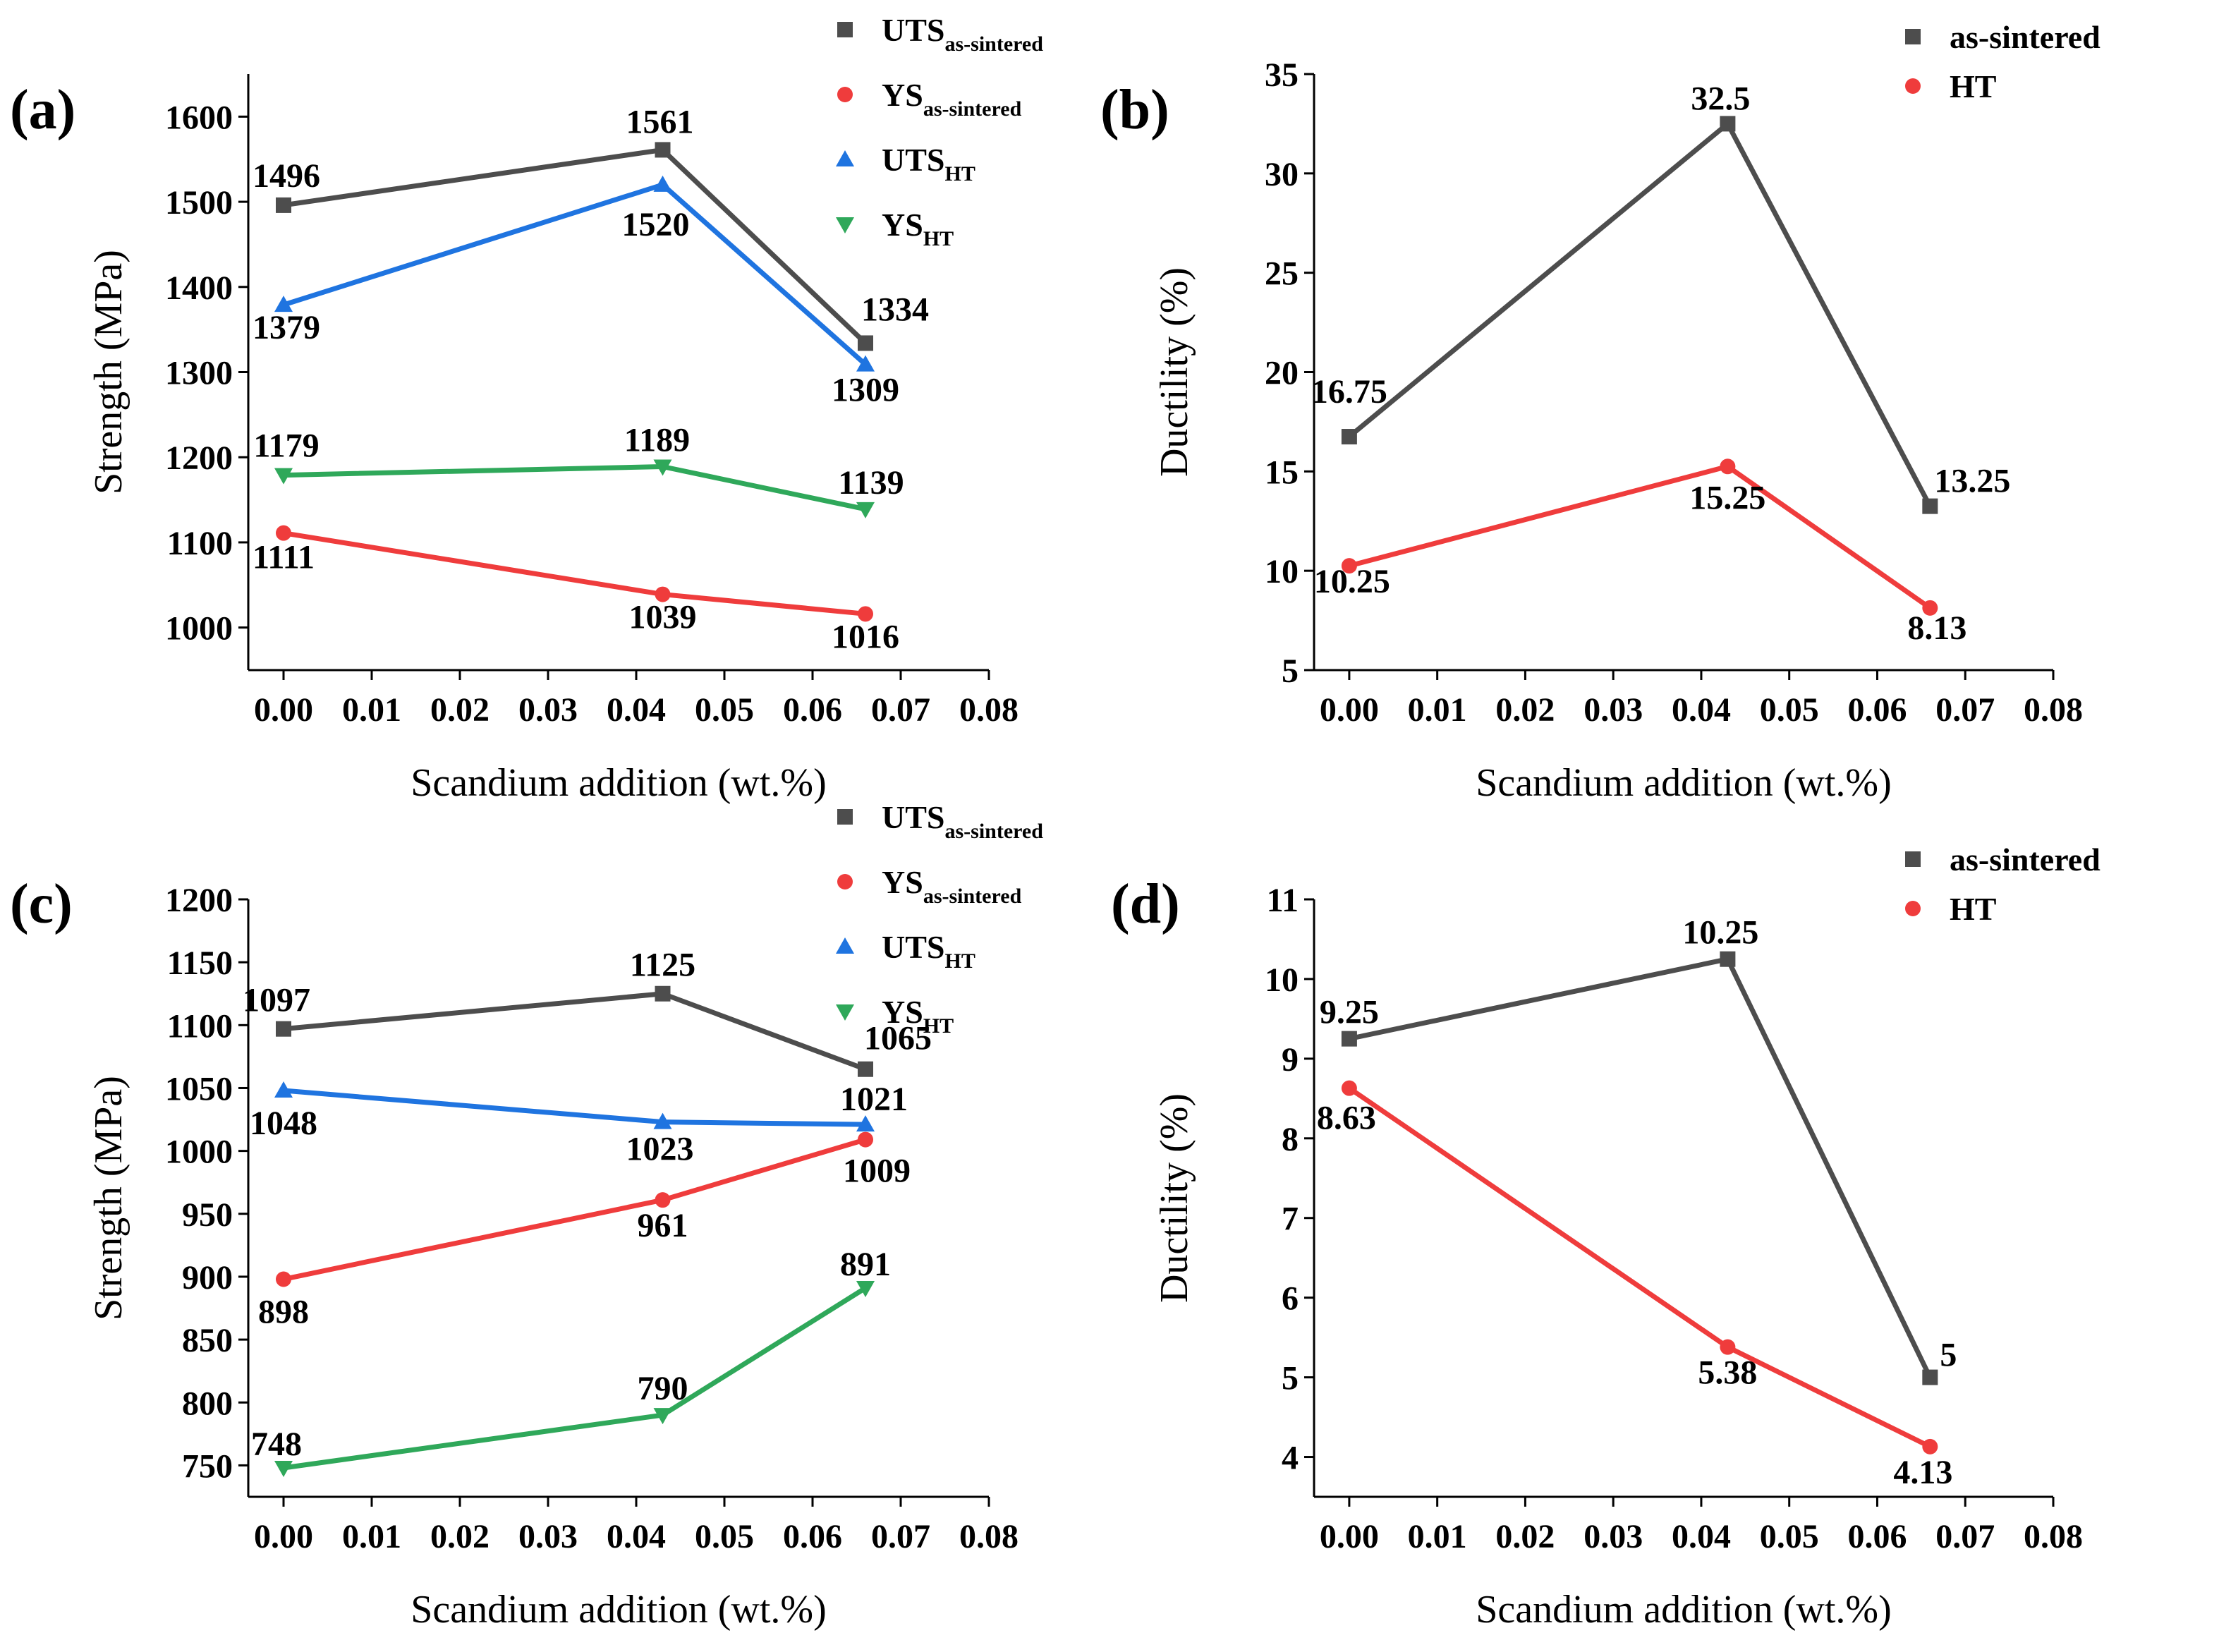 The image size is (2219, 1652). I want to click on legend-label-main: YS, so click(902, 225).